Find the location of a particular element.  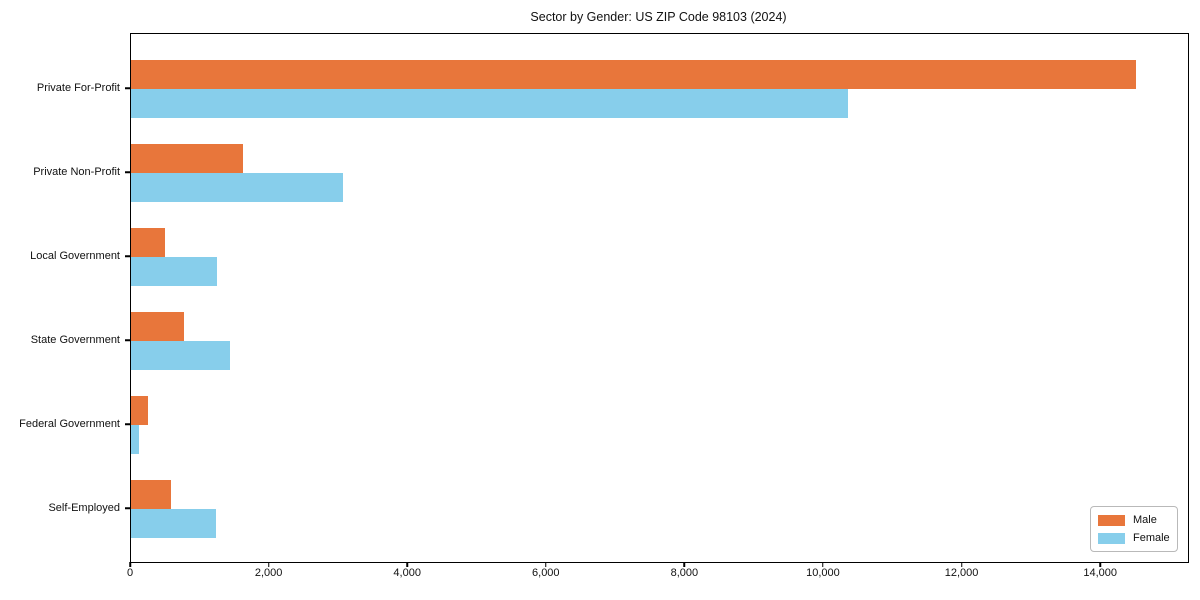

x-tick-label: 14,000 is located at coordinates (1100, 573).